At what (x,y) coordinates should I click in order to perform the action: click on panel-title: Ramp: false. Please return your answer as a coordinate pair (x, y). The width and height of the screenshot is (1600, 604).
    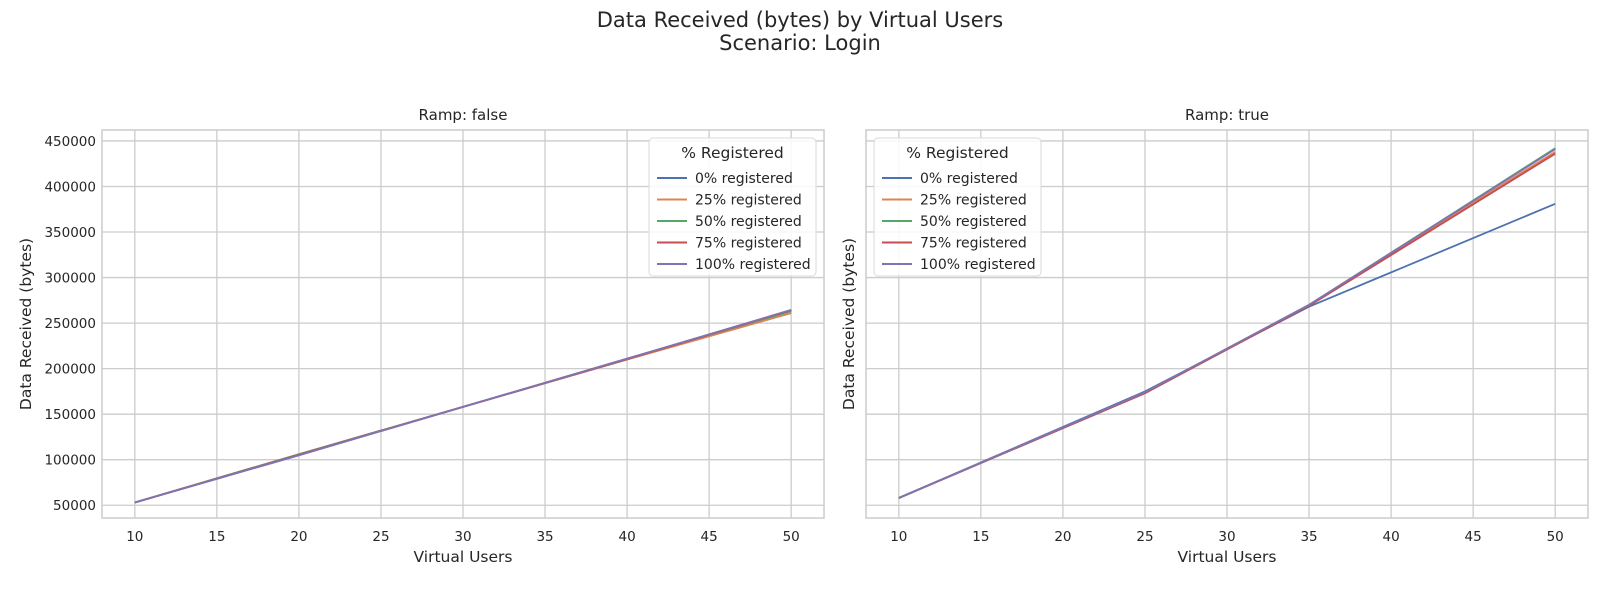
    Looking at the image, I should click on (463, 115).